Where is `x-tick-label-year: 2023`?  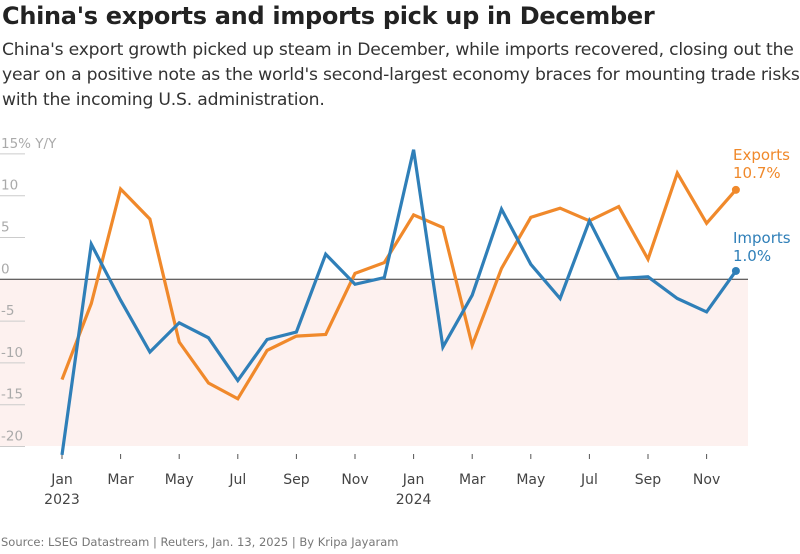 x-tick-label-year: 2023 is located at coordinates (62, 500).